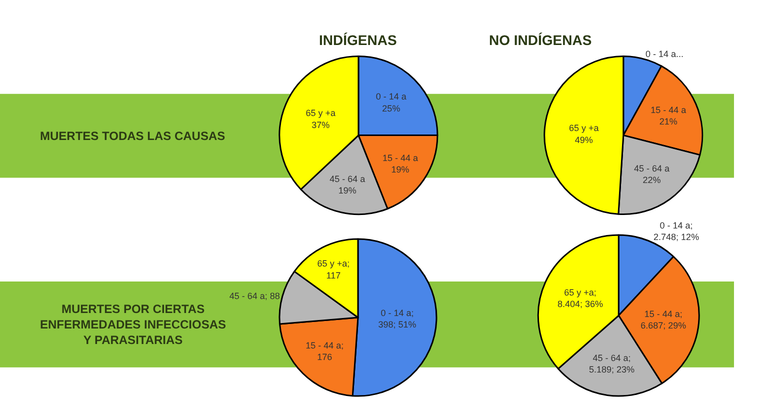 This screenshot has width=773, height=401. Describe the element at coordinates (583, 139) in the screenshot. I see `data-label: 49%` at that location.